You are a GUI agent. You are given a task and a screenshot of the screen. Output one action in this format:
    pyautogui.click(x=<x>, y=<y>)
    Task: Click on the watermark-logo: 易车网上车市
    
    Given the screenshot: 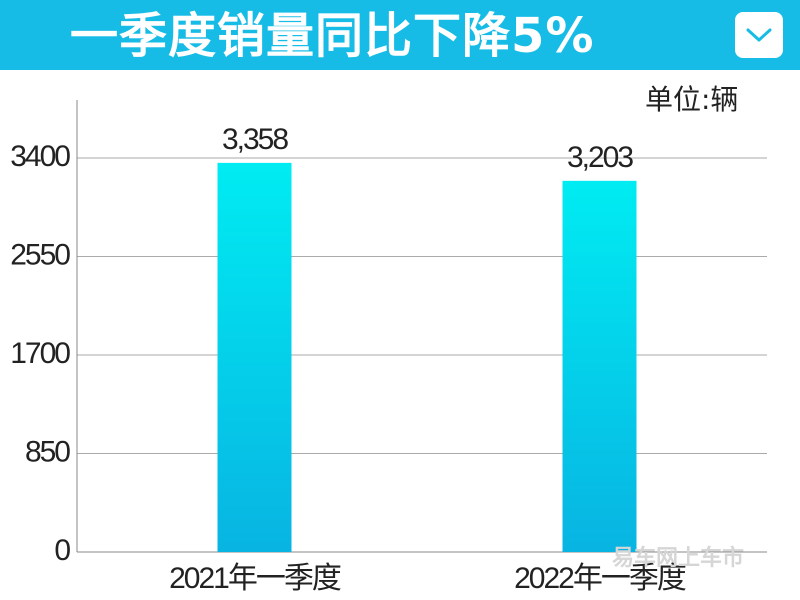 What is the action you would take?
    pyautogui.click(x=678, y=556)
    